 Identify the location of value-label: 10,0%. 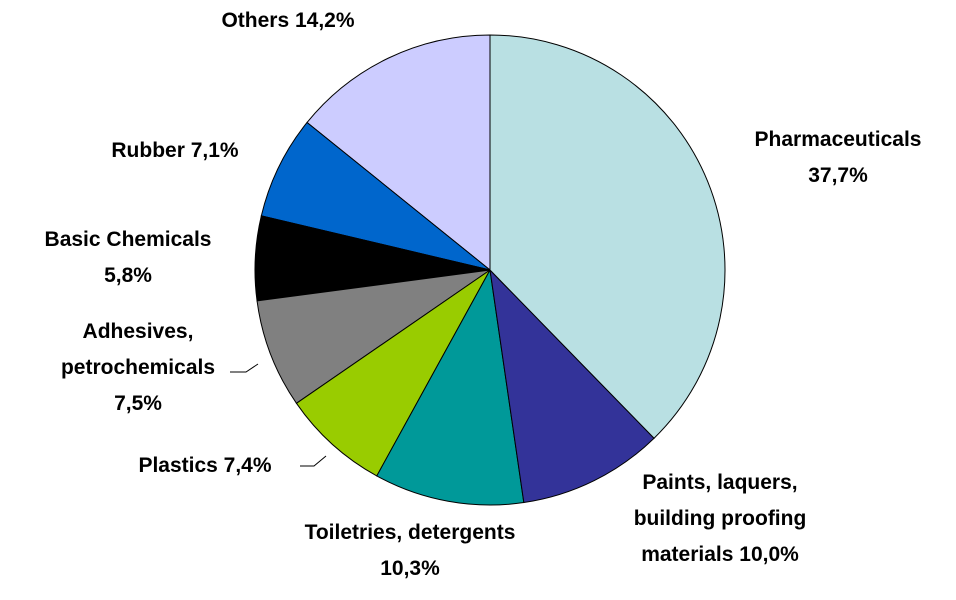
(769, 554).